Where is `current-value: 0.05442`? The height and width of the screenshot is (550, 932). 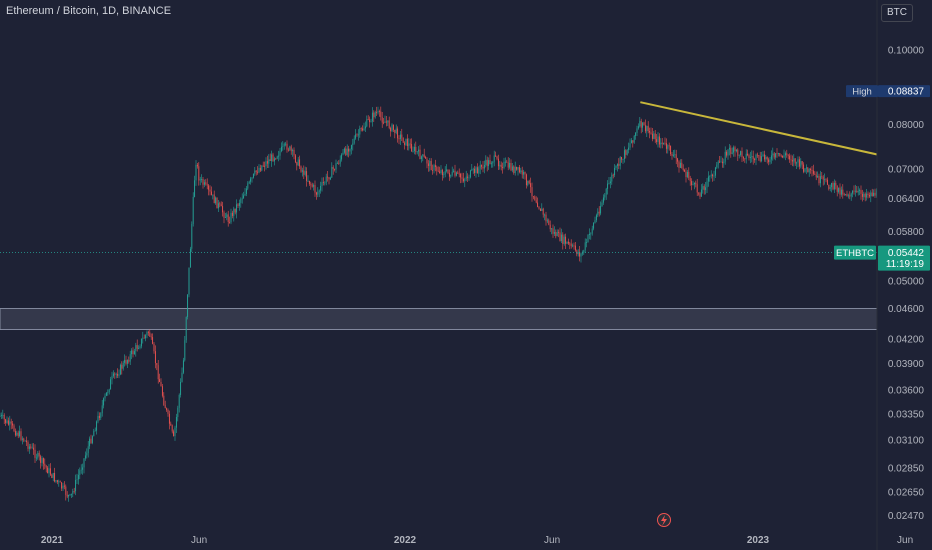 current-value: 0.05442 is located at coordinates (906, 253).